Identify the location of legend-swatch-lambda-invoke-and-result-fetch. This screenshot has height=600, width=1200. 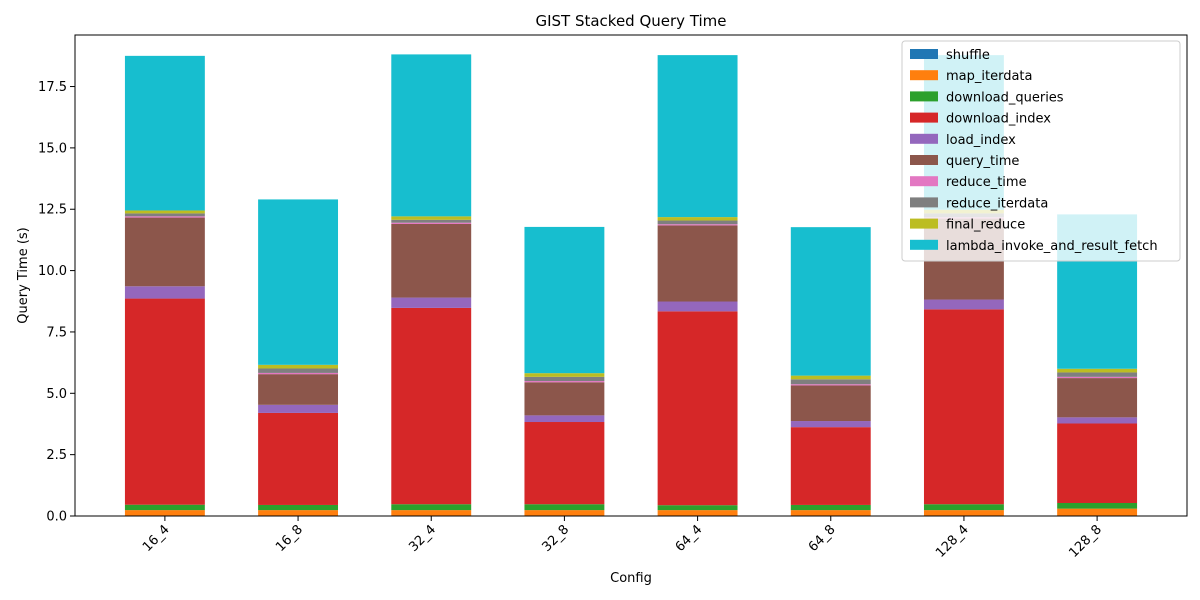
(924, 244).